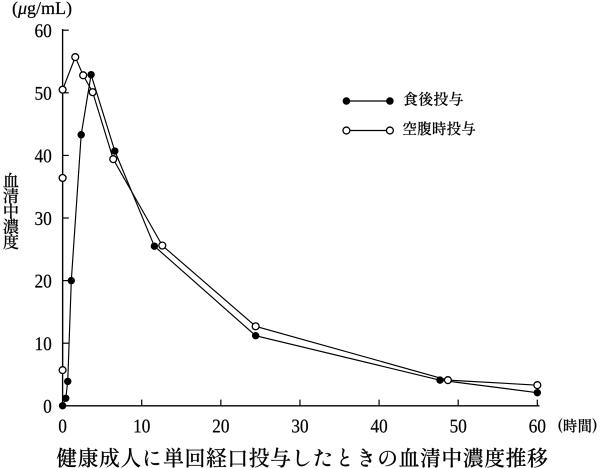  I want to click on glyph-間, so click(585, 425).